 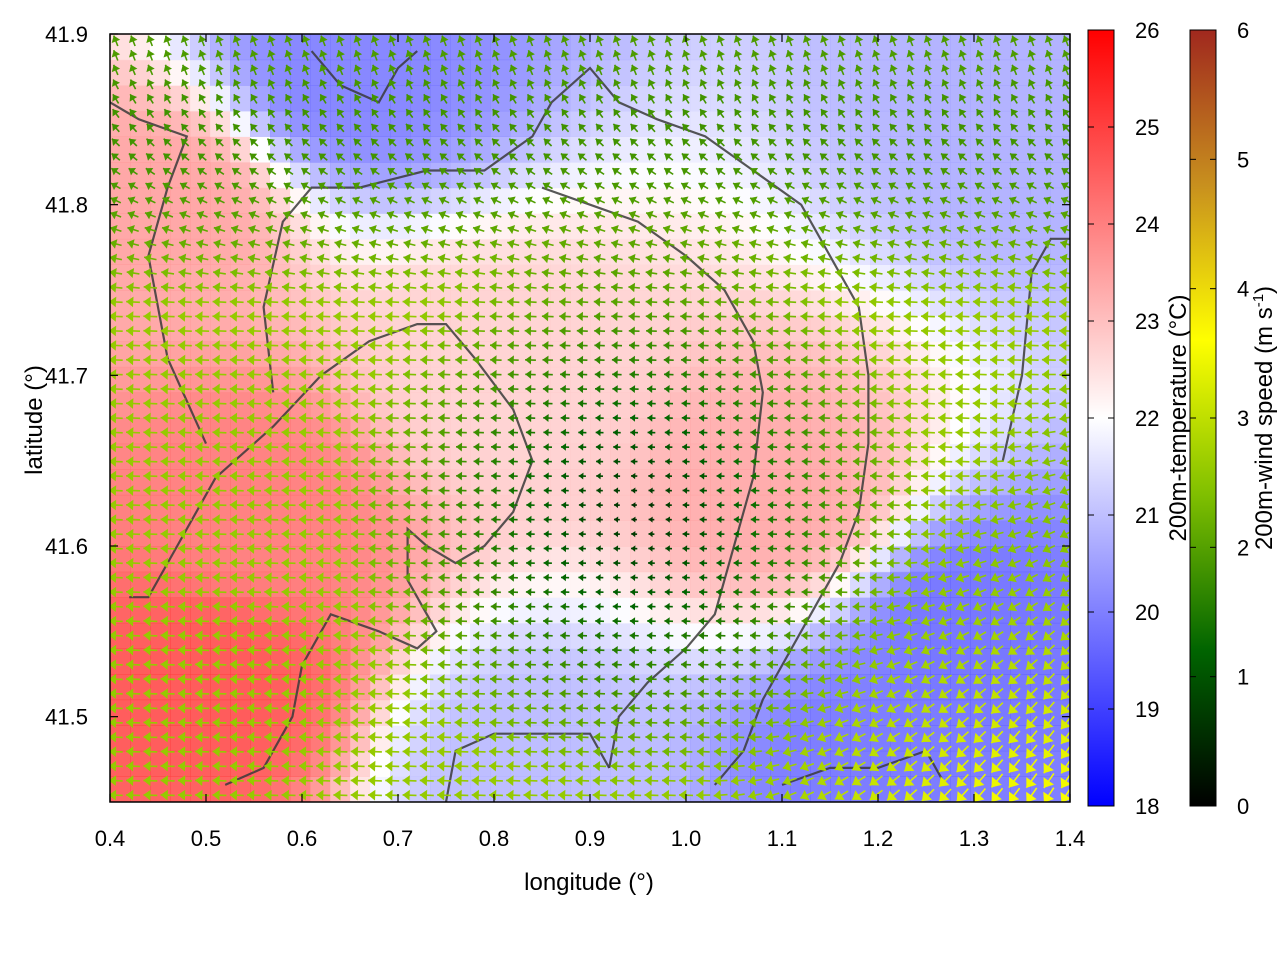 I want to click on wind-colorbar-label-main: 200m-wind speed (m s, so click(x=1264, y=428).